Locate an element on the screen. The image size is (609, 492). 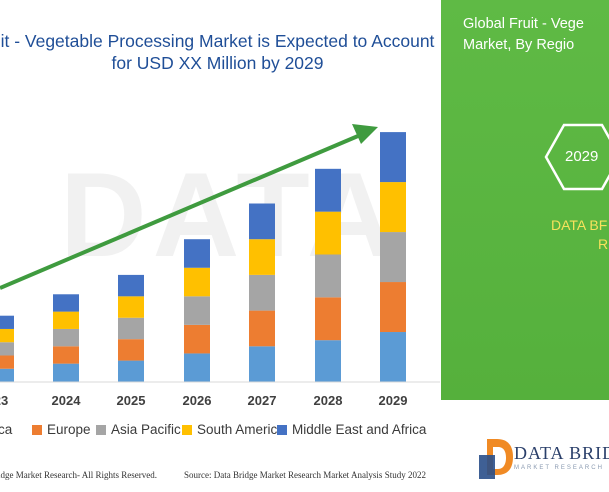
legend-swatch-mea is located at coordinates (282, 430).